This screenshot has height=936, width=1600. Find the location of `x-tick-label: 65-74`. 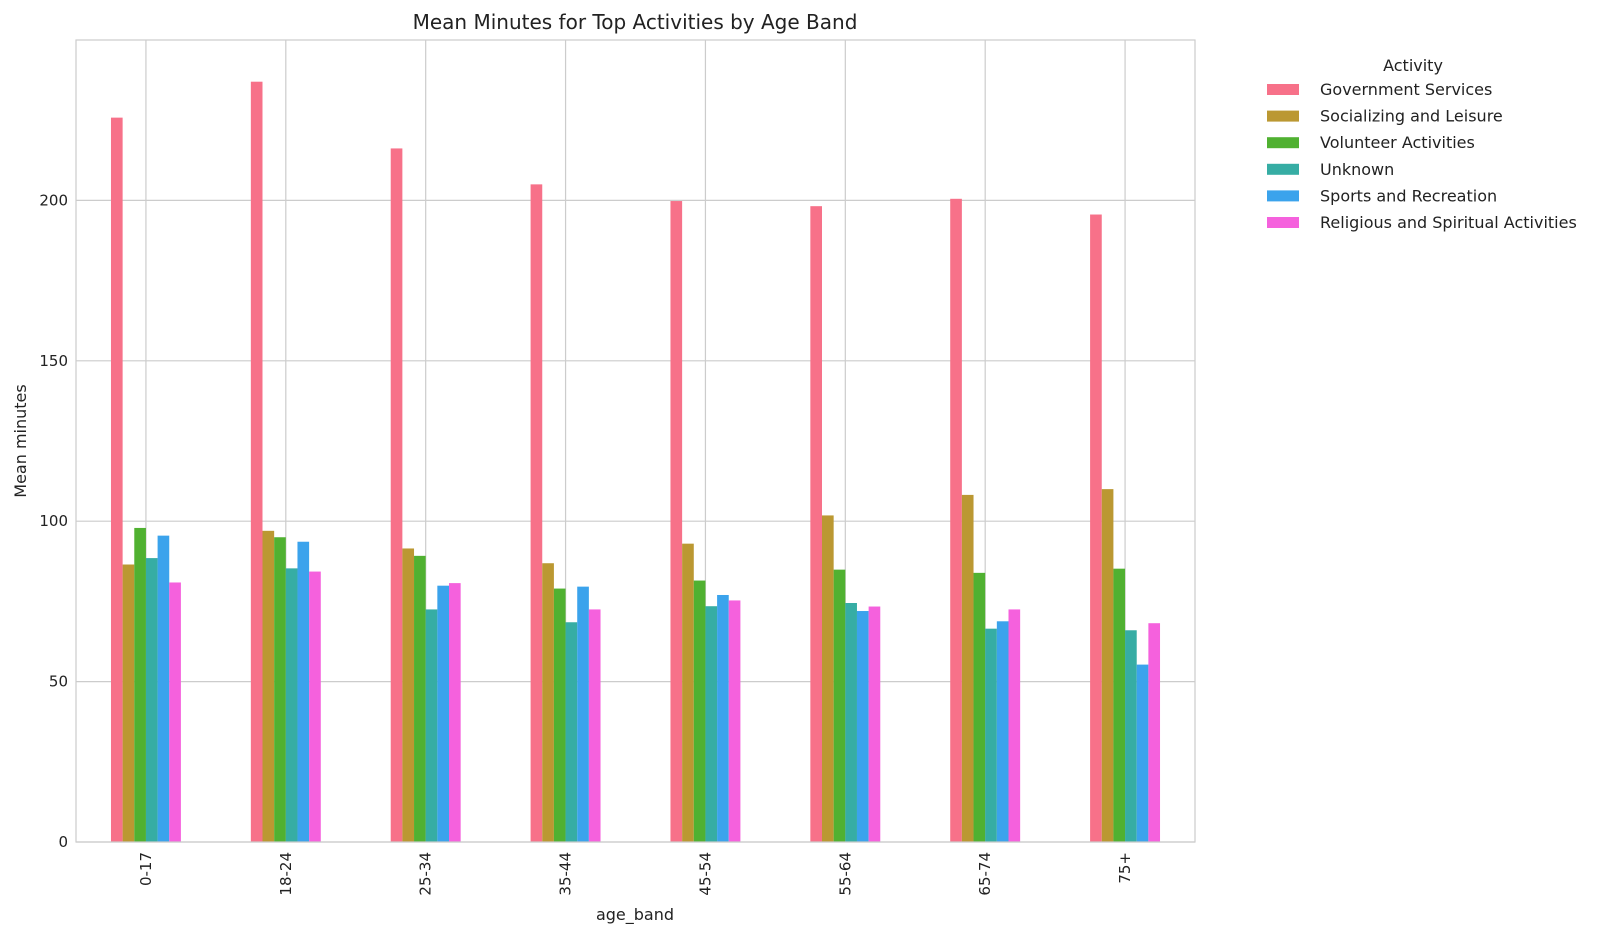

x-tick-label: 65-74 is located at coordinates (985, 874).